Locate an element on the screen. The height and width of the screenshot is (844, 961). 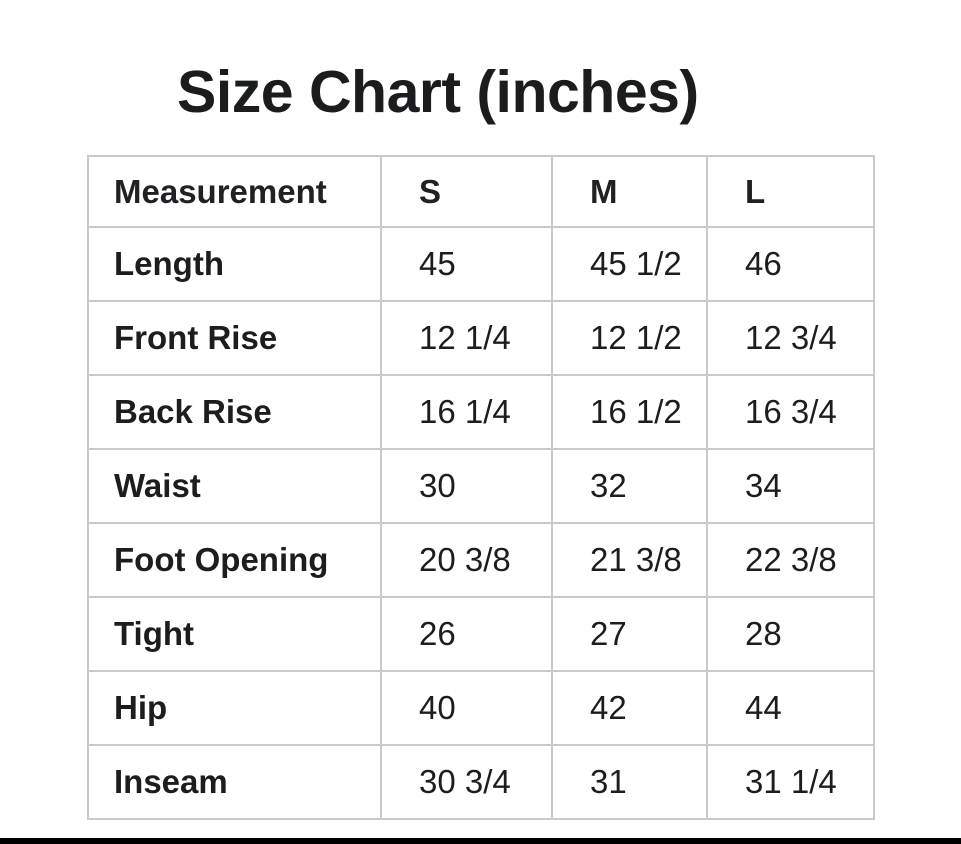
column-header-l: L is located at coordinates (790, 191).